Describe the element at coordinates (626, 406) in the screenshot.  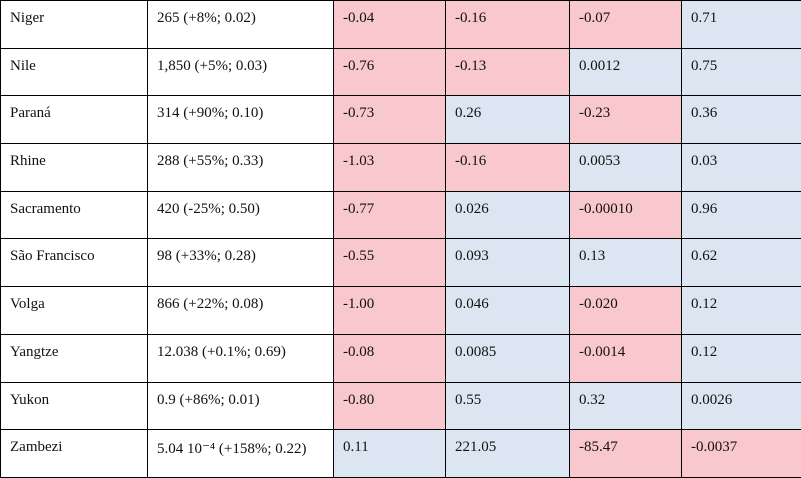
I see `value-cell: 0.32` at that location.